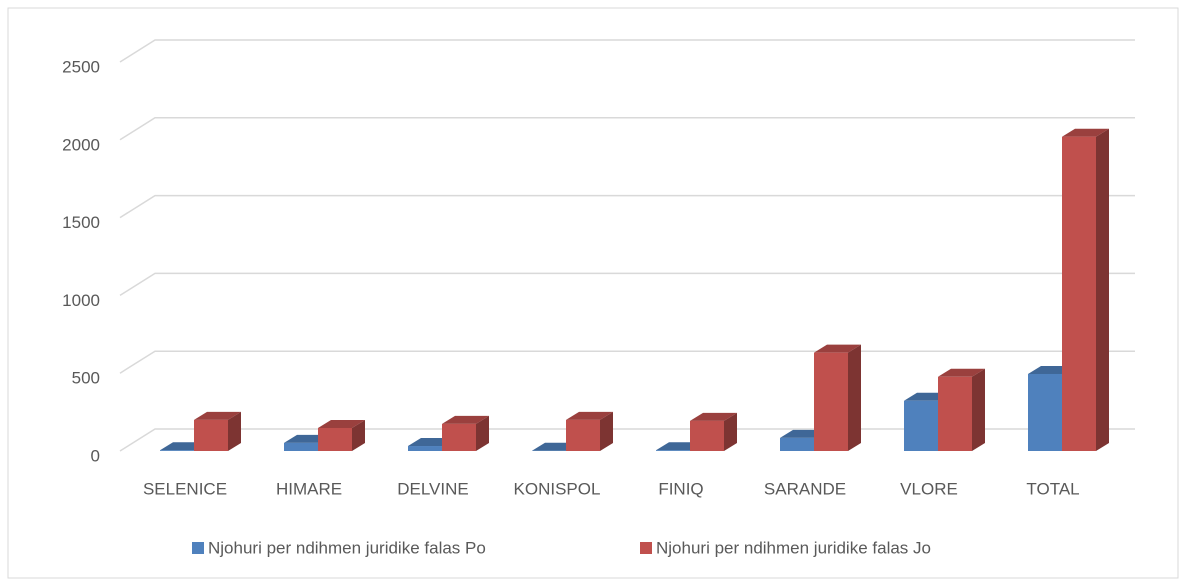 This screenshot has width=1185, height=584. Describe the element at coordinates (929, 488) in the screenshot. I see `x-tick-label: VLORE` at that location.